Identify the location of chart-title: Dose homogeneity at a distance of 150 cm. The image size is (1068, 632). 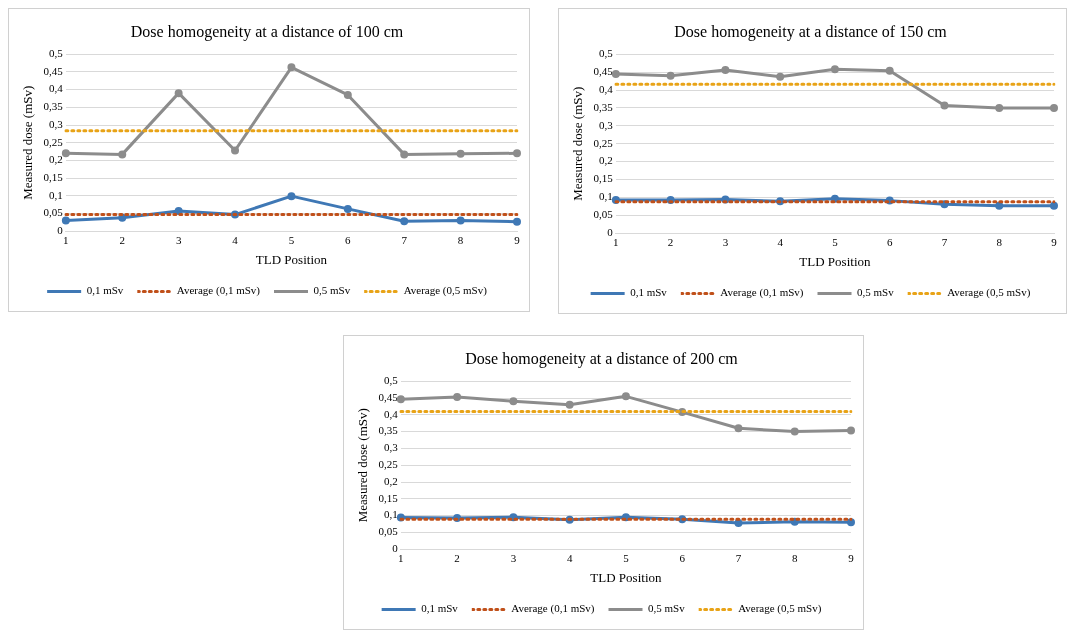
(811, 31).